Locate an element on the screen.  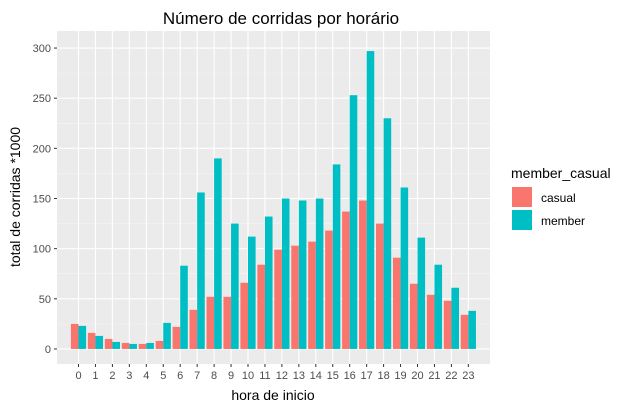
x-tick-label: 5 is located at coordinates (163, 376).